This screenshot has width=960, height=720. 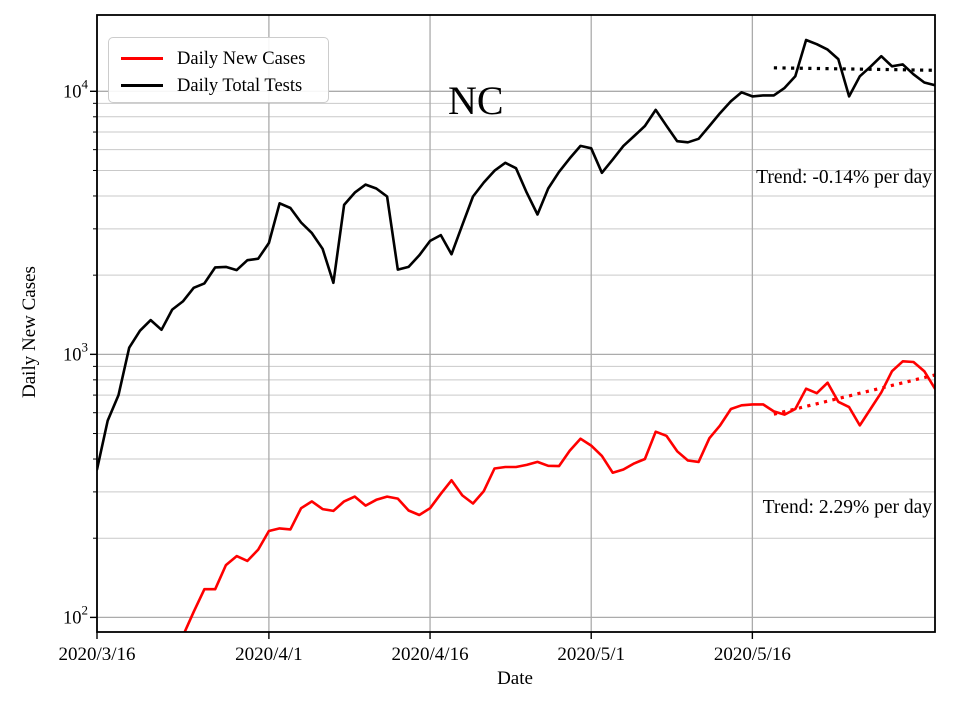 What do you see at coordinates (591, 654) in the screenshot?
I see `x-tick-label: 2020/5/1` at bounding box center [591, 654].